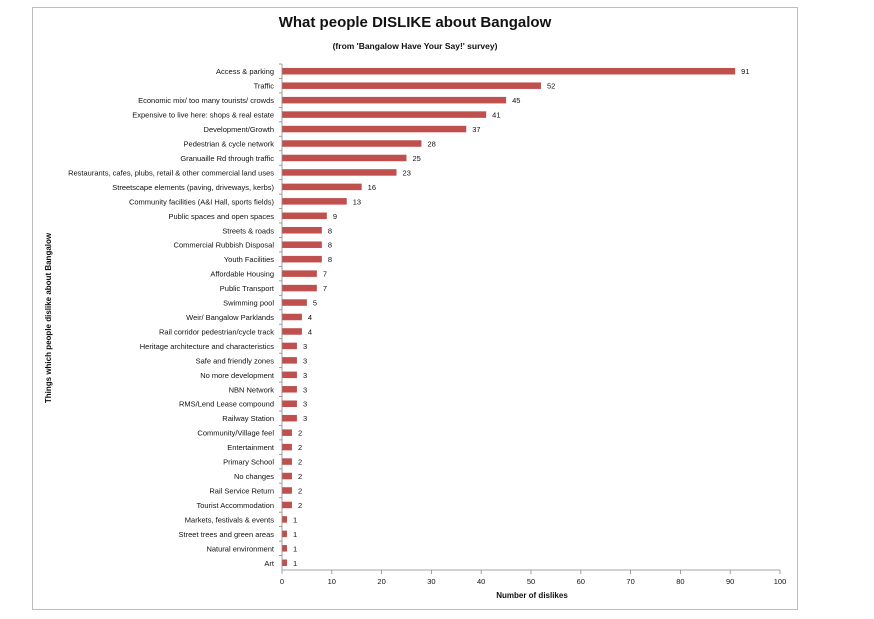 The image size is (874, 619). I want to click on x-tick-label: 30, so click(431, 581).